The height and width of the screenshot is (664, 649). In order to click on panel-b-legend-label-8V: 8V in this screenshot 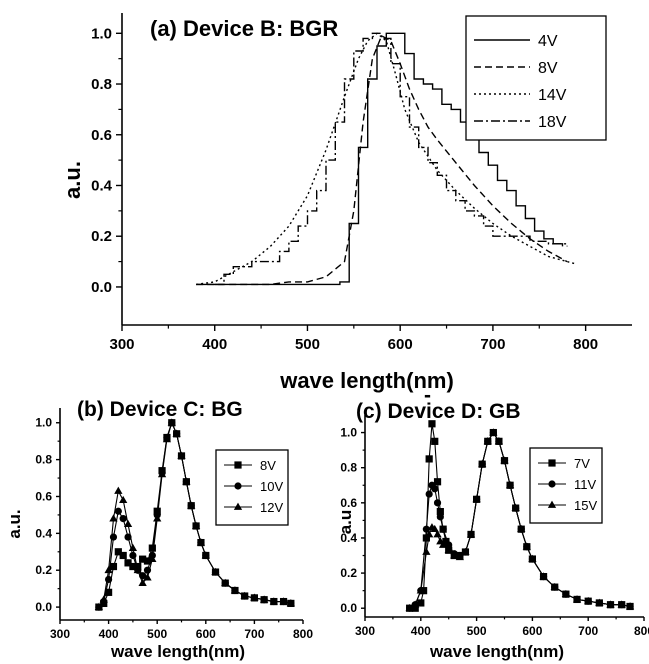, I will do `click(268, 465)`.